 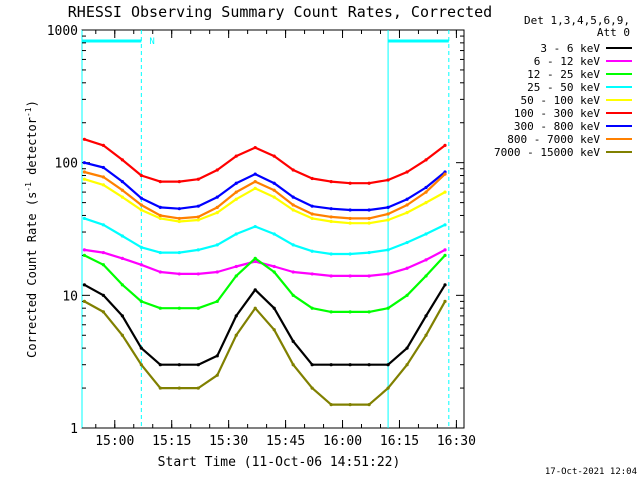 I want to click on footer-date: 17-Oct-2021 12:04, so click(x=591, y=472).